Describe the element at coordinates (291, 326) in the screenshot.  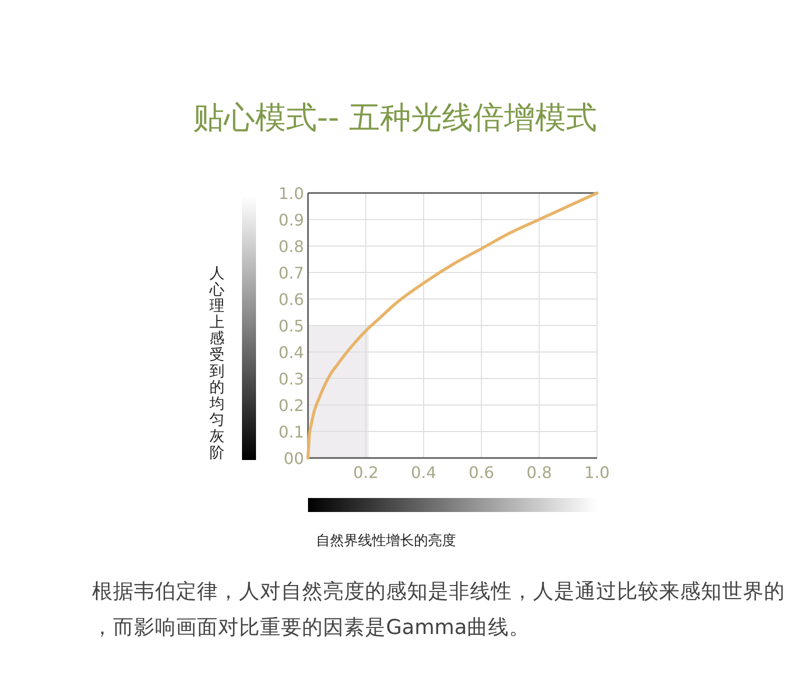
I see `y-tick-label: 0.5` at that location.